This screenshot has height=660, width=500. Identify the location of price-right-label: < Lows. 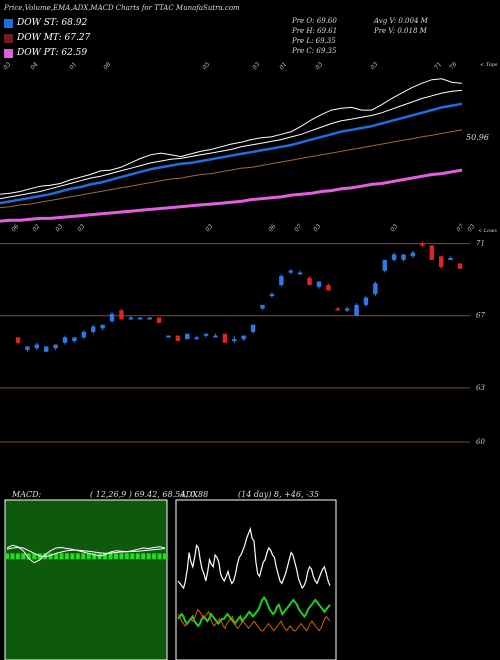
(487, 231).